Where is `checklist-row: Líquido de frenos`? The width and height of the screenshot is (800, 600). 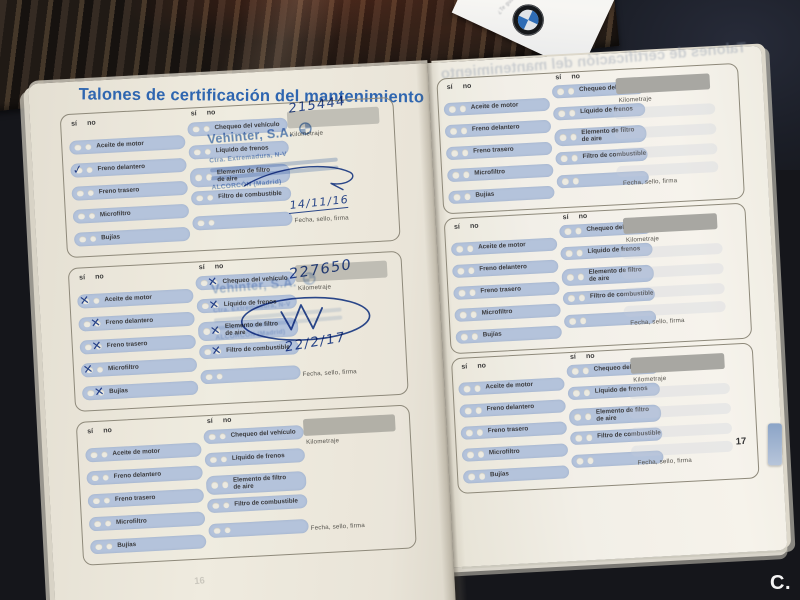 checklist-row: Líquido de frenos is located at coordinates (255, 458).